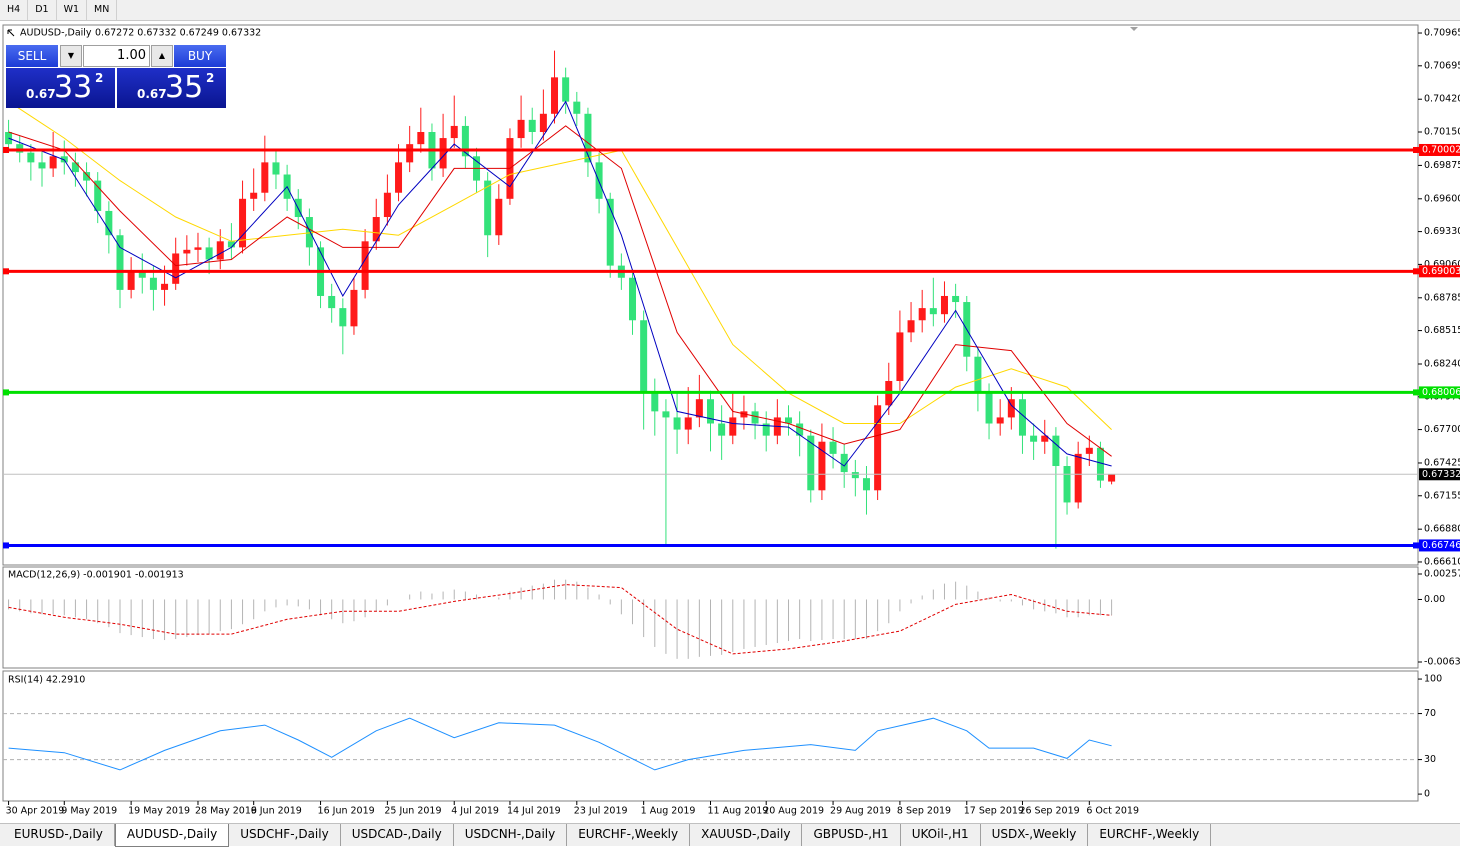 This screenshot has height=847, width=1460. I want to click on chart-tab: UKOil-,H1, so click(941, 835).